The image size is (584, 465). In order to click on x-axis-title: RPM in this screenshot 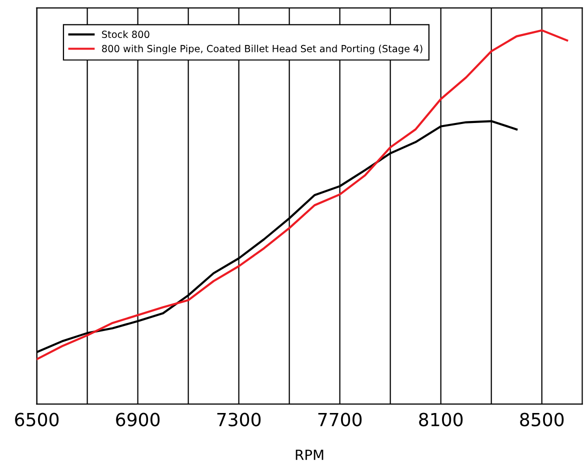, I will do `click(310, 455)`.